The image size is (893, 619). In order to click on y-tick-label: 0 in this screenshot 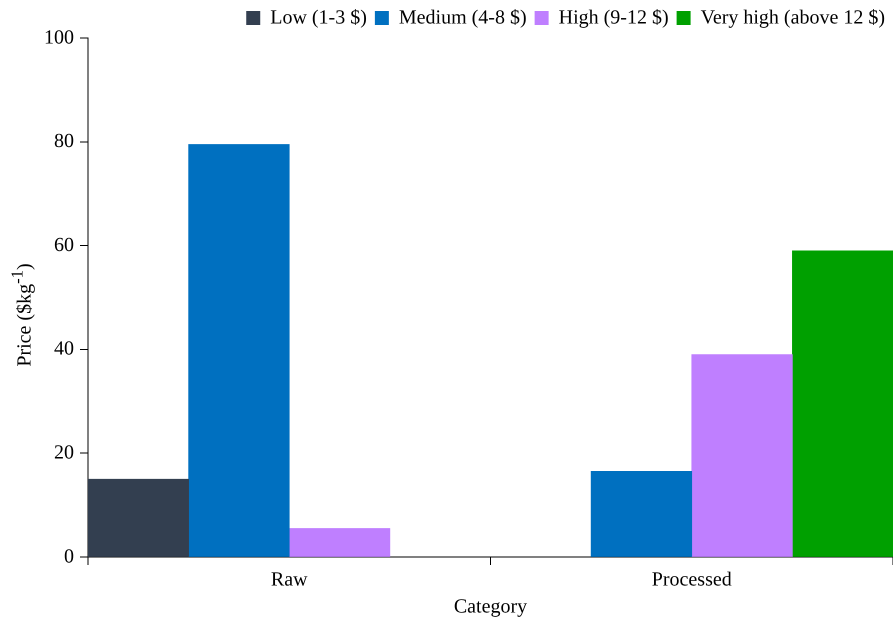, I will do `click(69, 556)`.